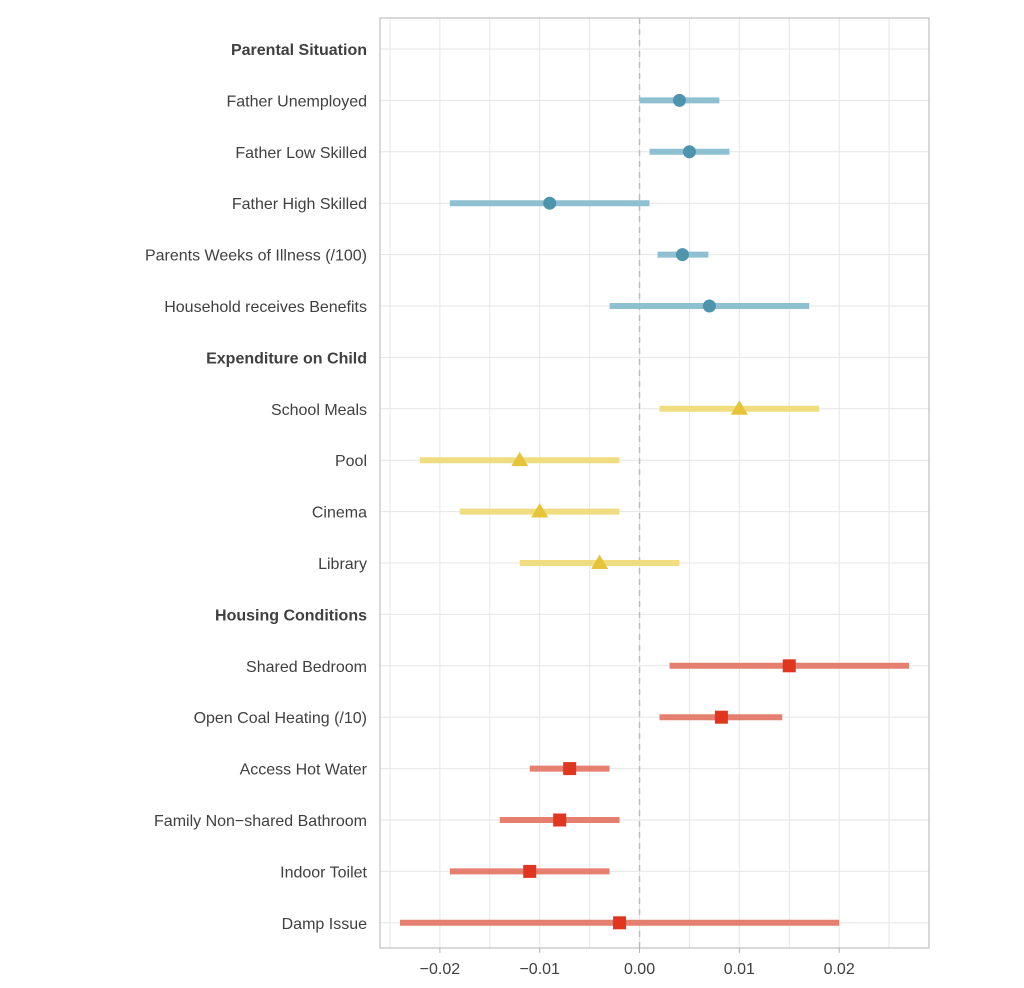 This screenshot has height=988, width=1024. Describe the element at coordinates (342, 564) in the screenshot. I see `row-label: Library` at that location.